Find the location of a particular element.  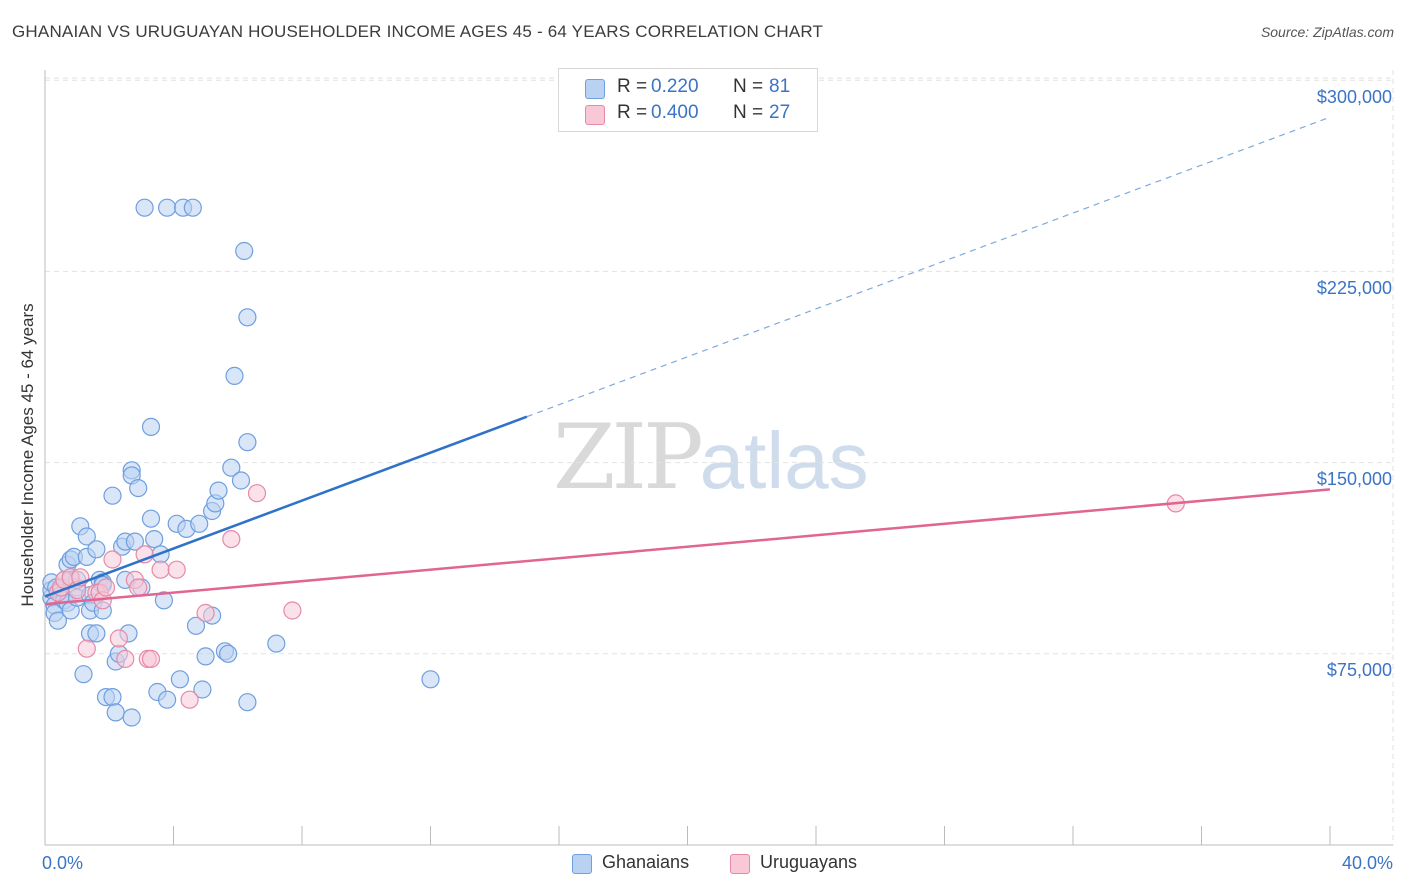

bottom-legend-swatch-uruguayans is located at coordinates (740, 864).